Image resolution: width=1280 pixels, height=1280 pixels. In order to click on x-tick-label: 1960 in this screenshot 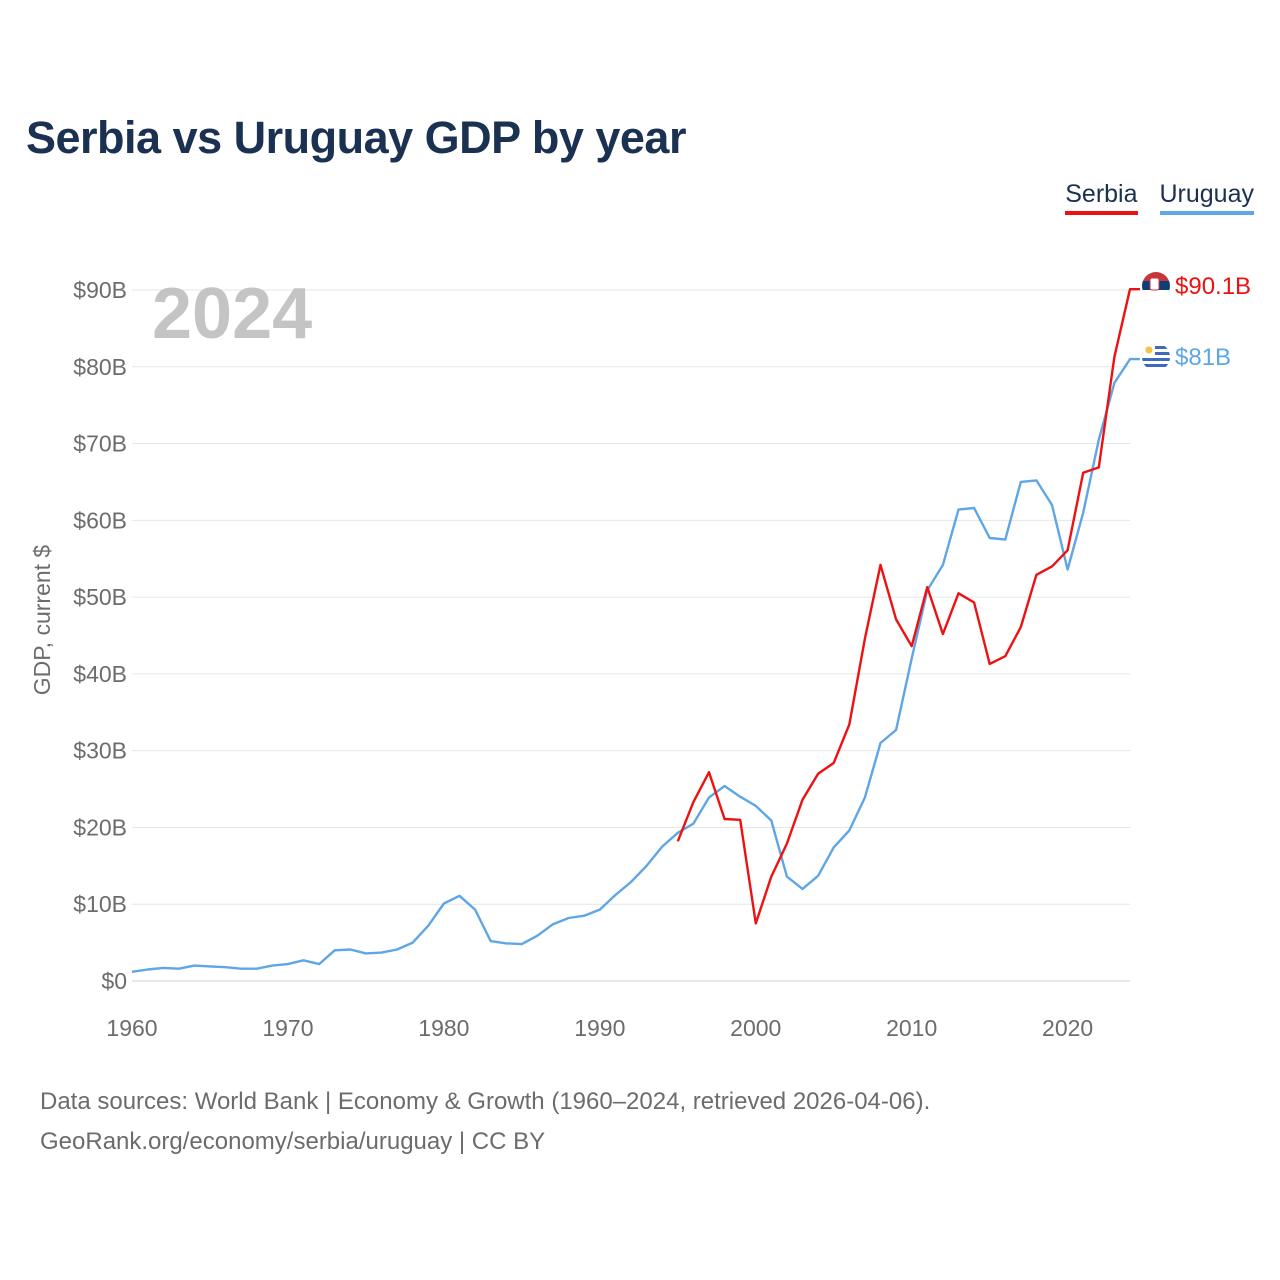, I will do `click(131, 1028)`.